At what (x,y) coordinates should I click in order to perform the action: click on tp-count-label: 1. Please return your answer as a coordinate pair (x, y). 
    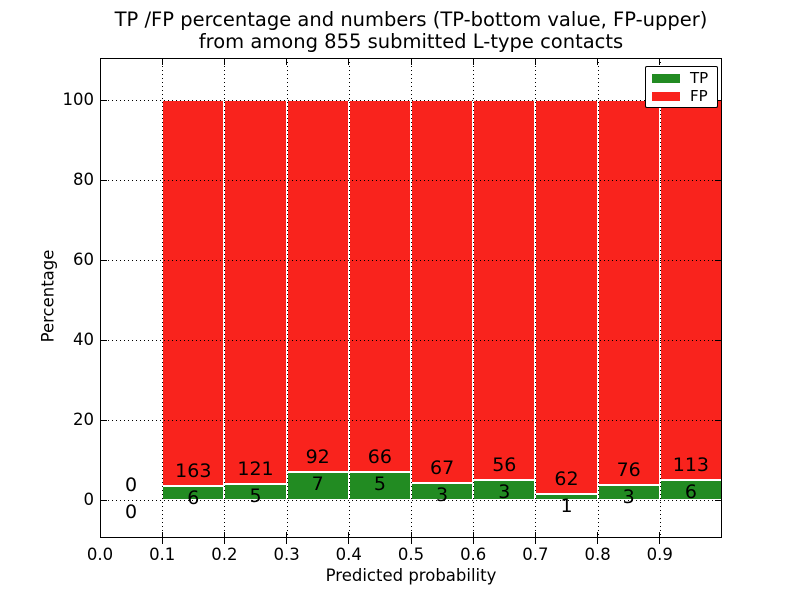
    Looking at the image, I should click on (566, 505).